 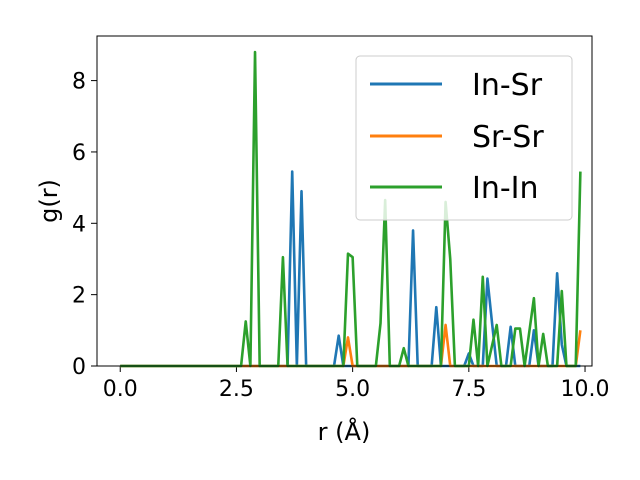 I want to click on y-tick-label: 6, so click(x=79, y=153).